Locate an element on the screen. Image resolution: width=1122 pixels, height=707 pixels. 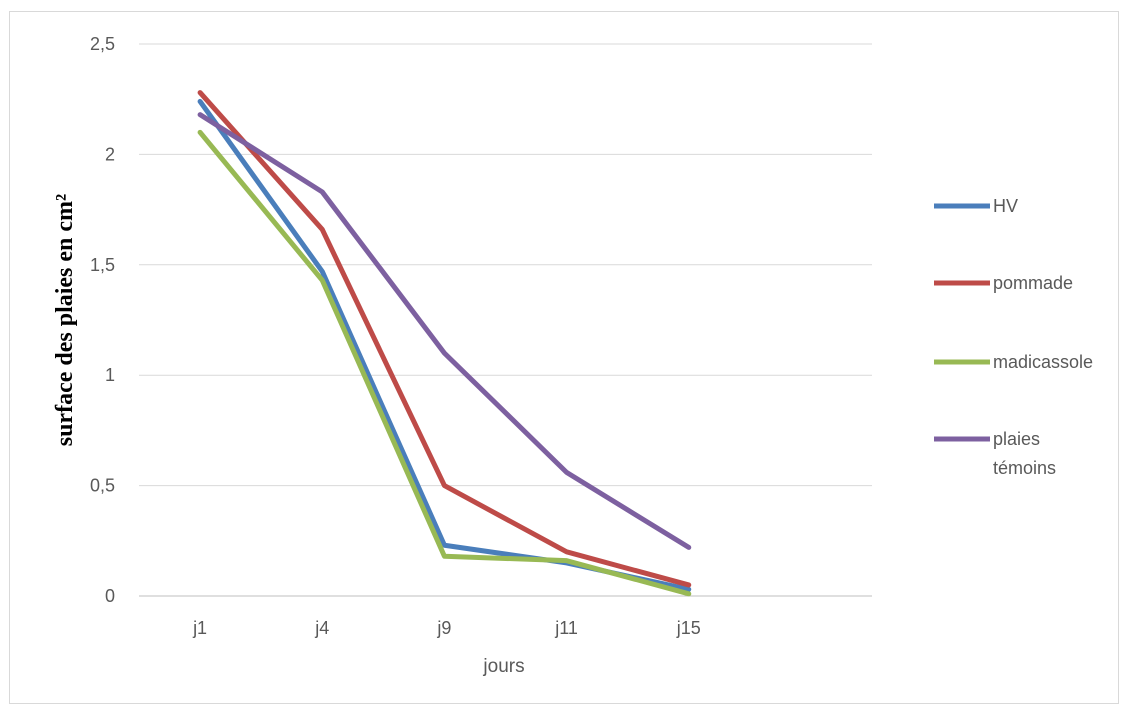
y-tick-label: 2,5 is located at coordinates (102, 44).